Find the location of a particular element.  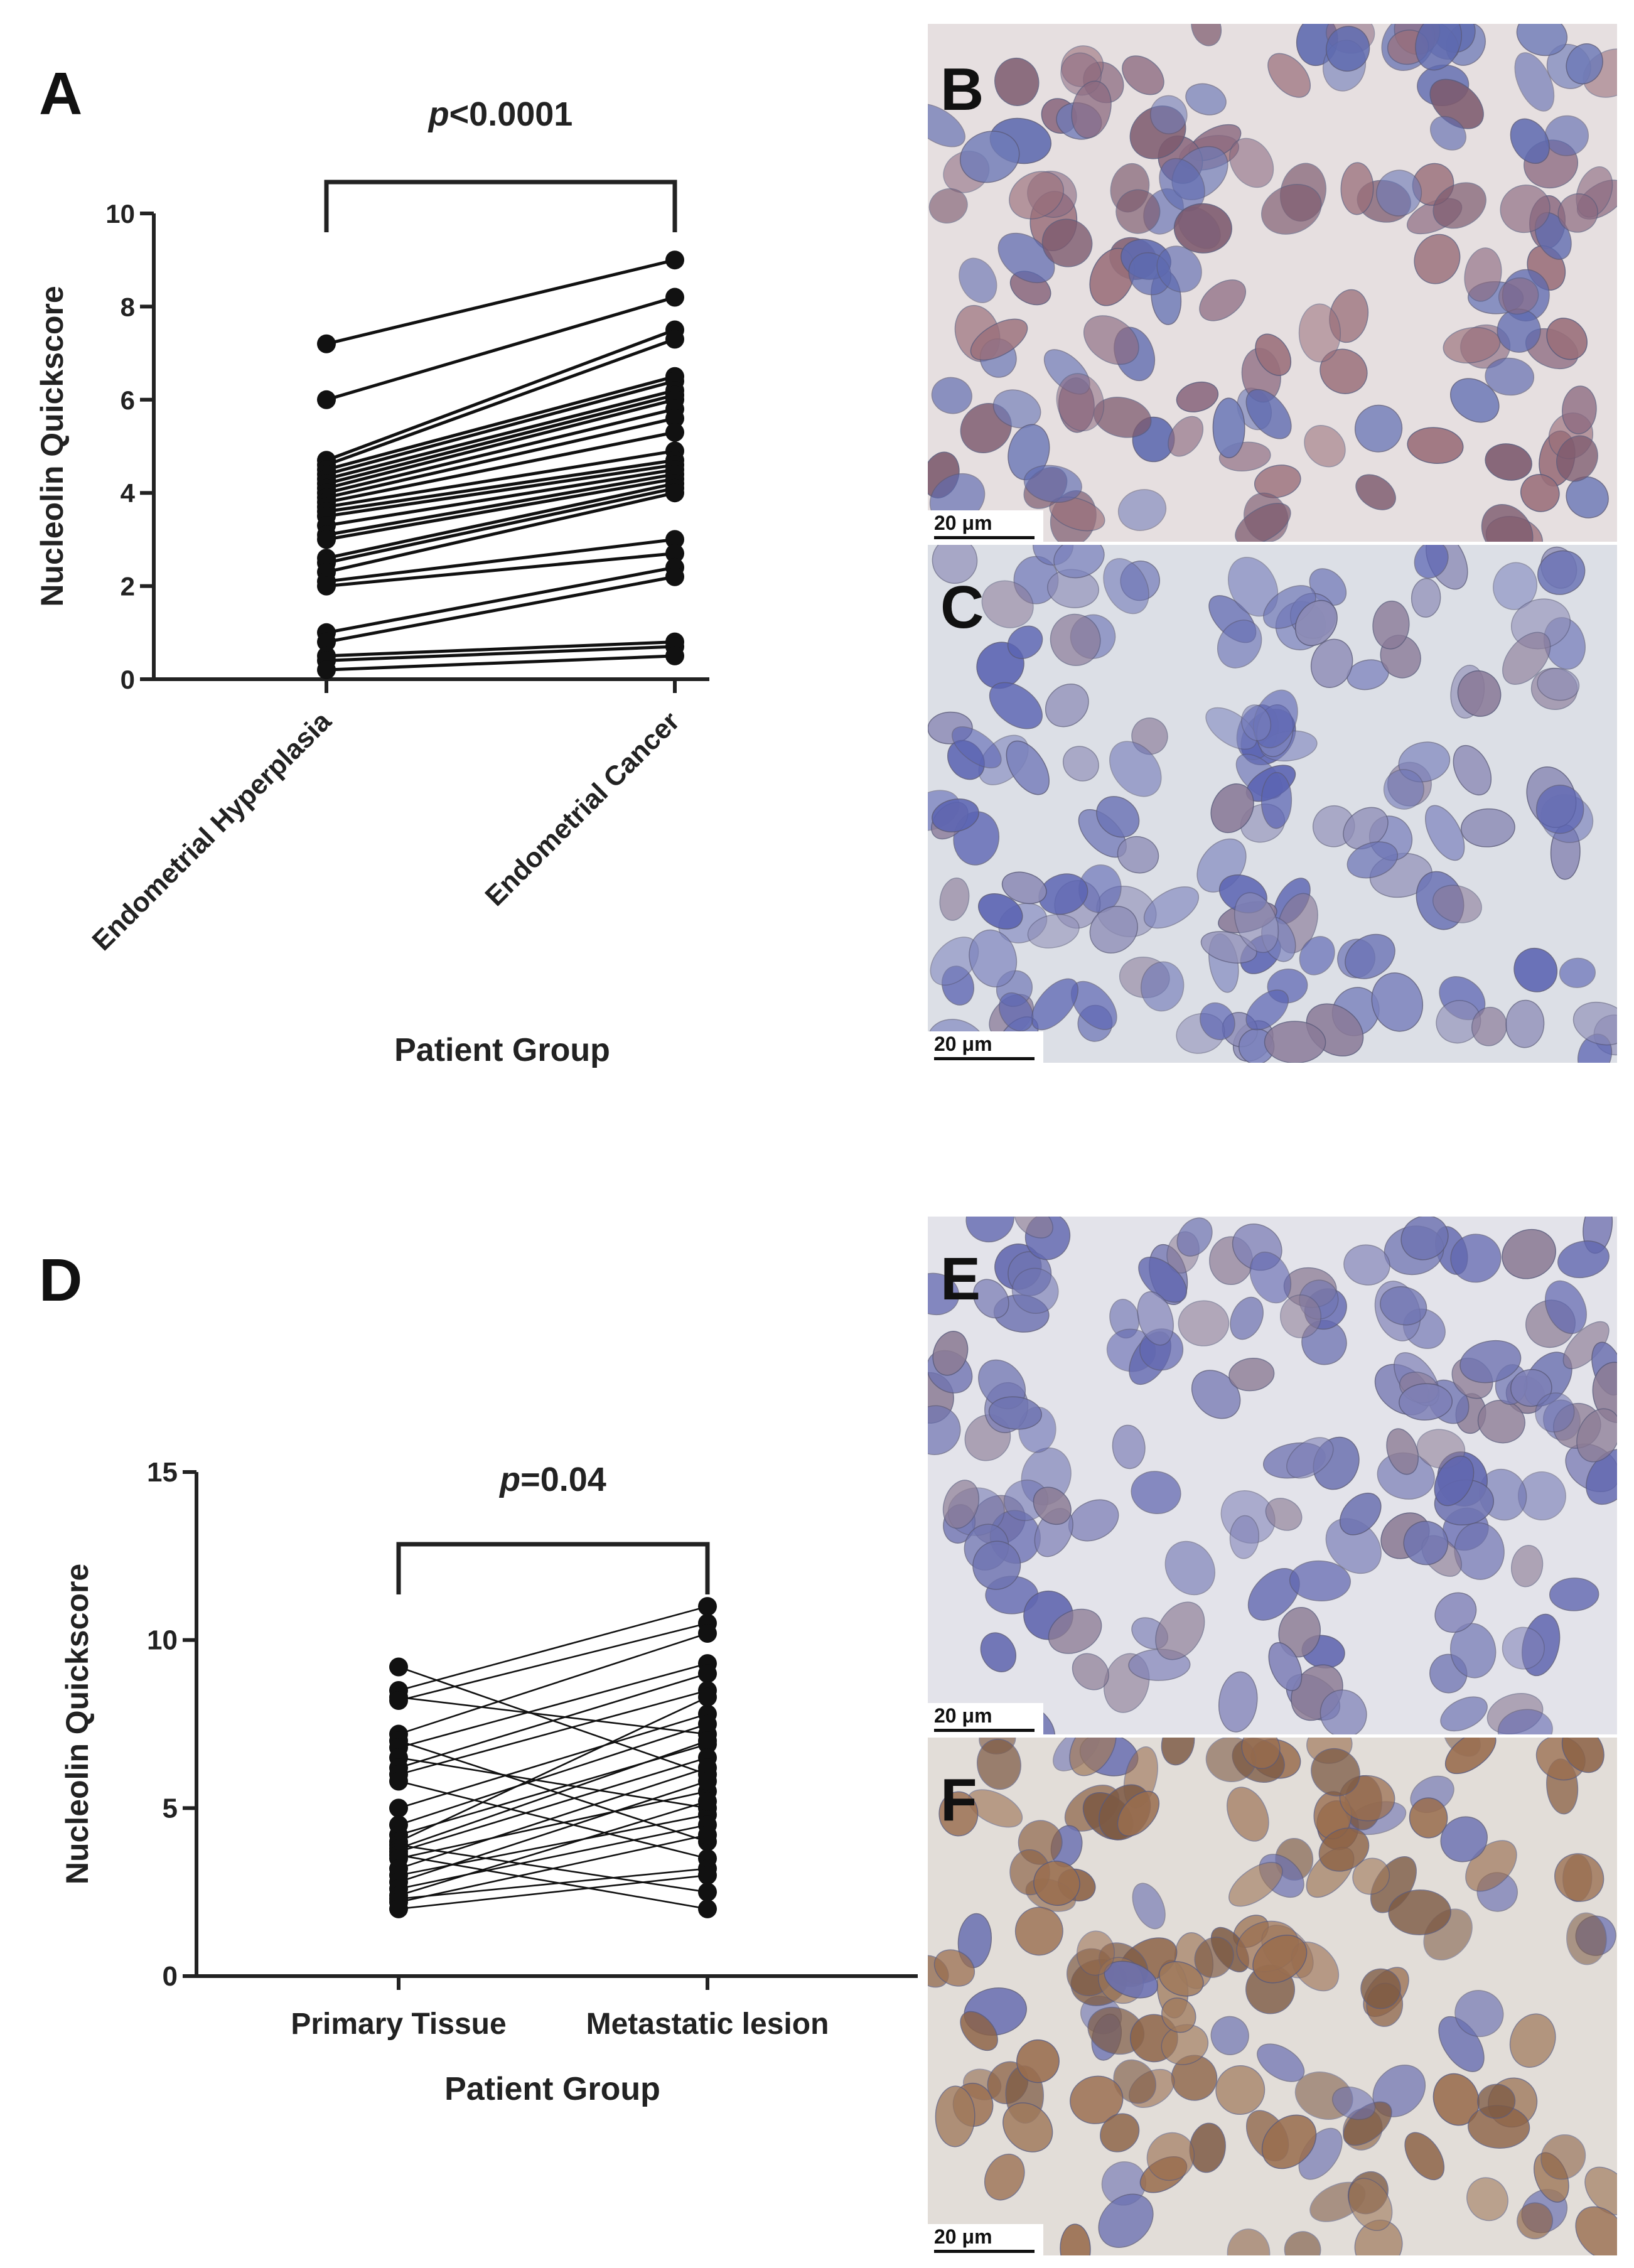

p-value-text: <0.0001 is located at coordinates (511, 114).